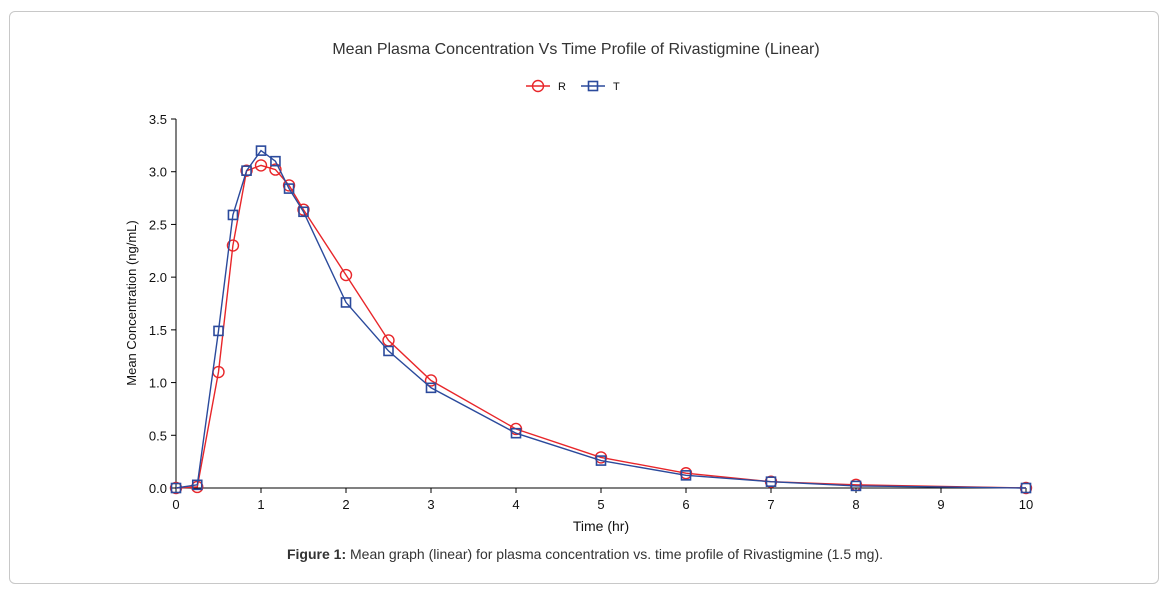 The width and height of the screenshot is (1170, 594). Describe the element at coordinates (131, 302) in the screenshot. I see `y-axis-label: Mean Concentration (ng/mL)` at that location.